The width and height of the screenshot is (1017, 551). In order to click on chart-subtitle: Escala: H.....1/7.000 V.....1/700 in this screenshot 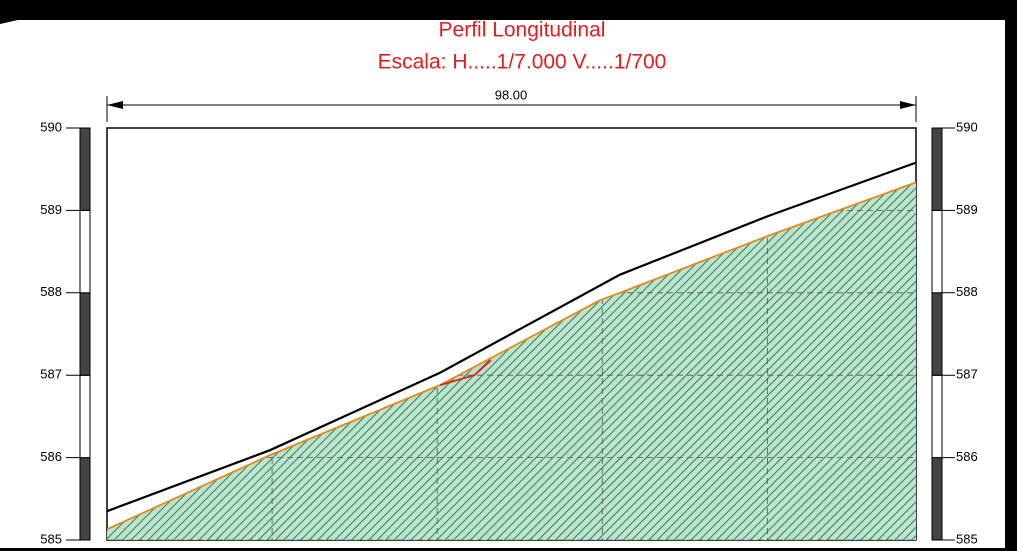, I will do `click(522, 62)`.